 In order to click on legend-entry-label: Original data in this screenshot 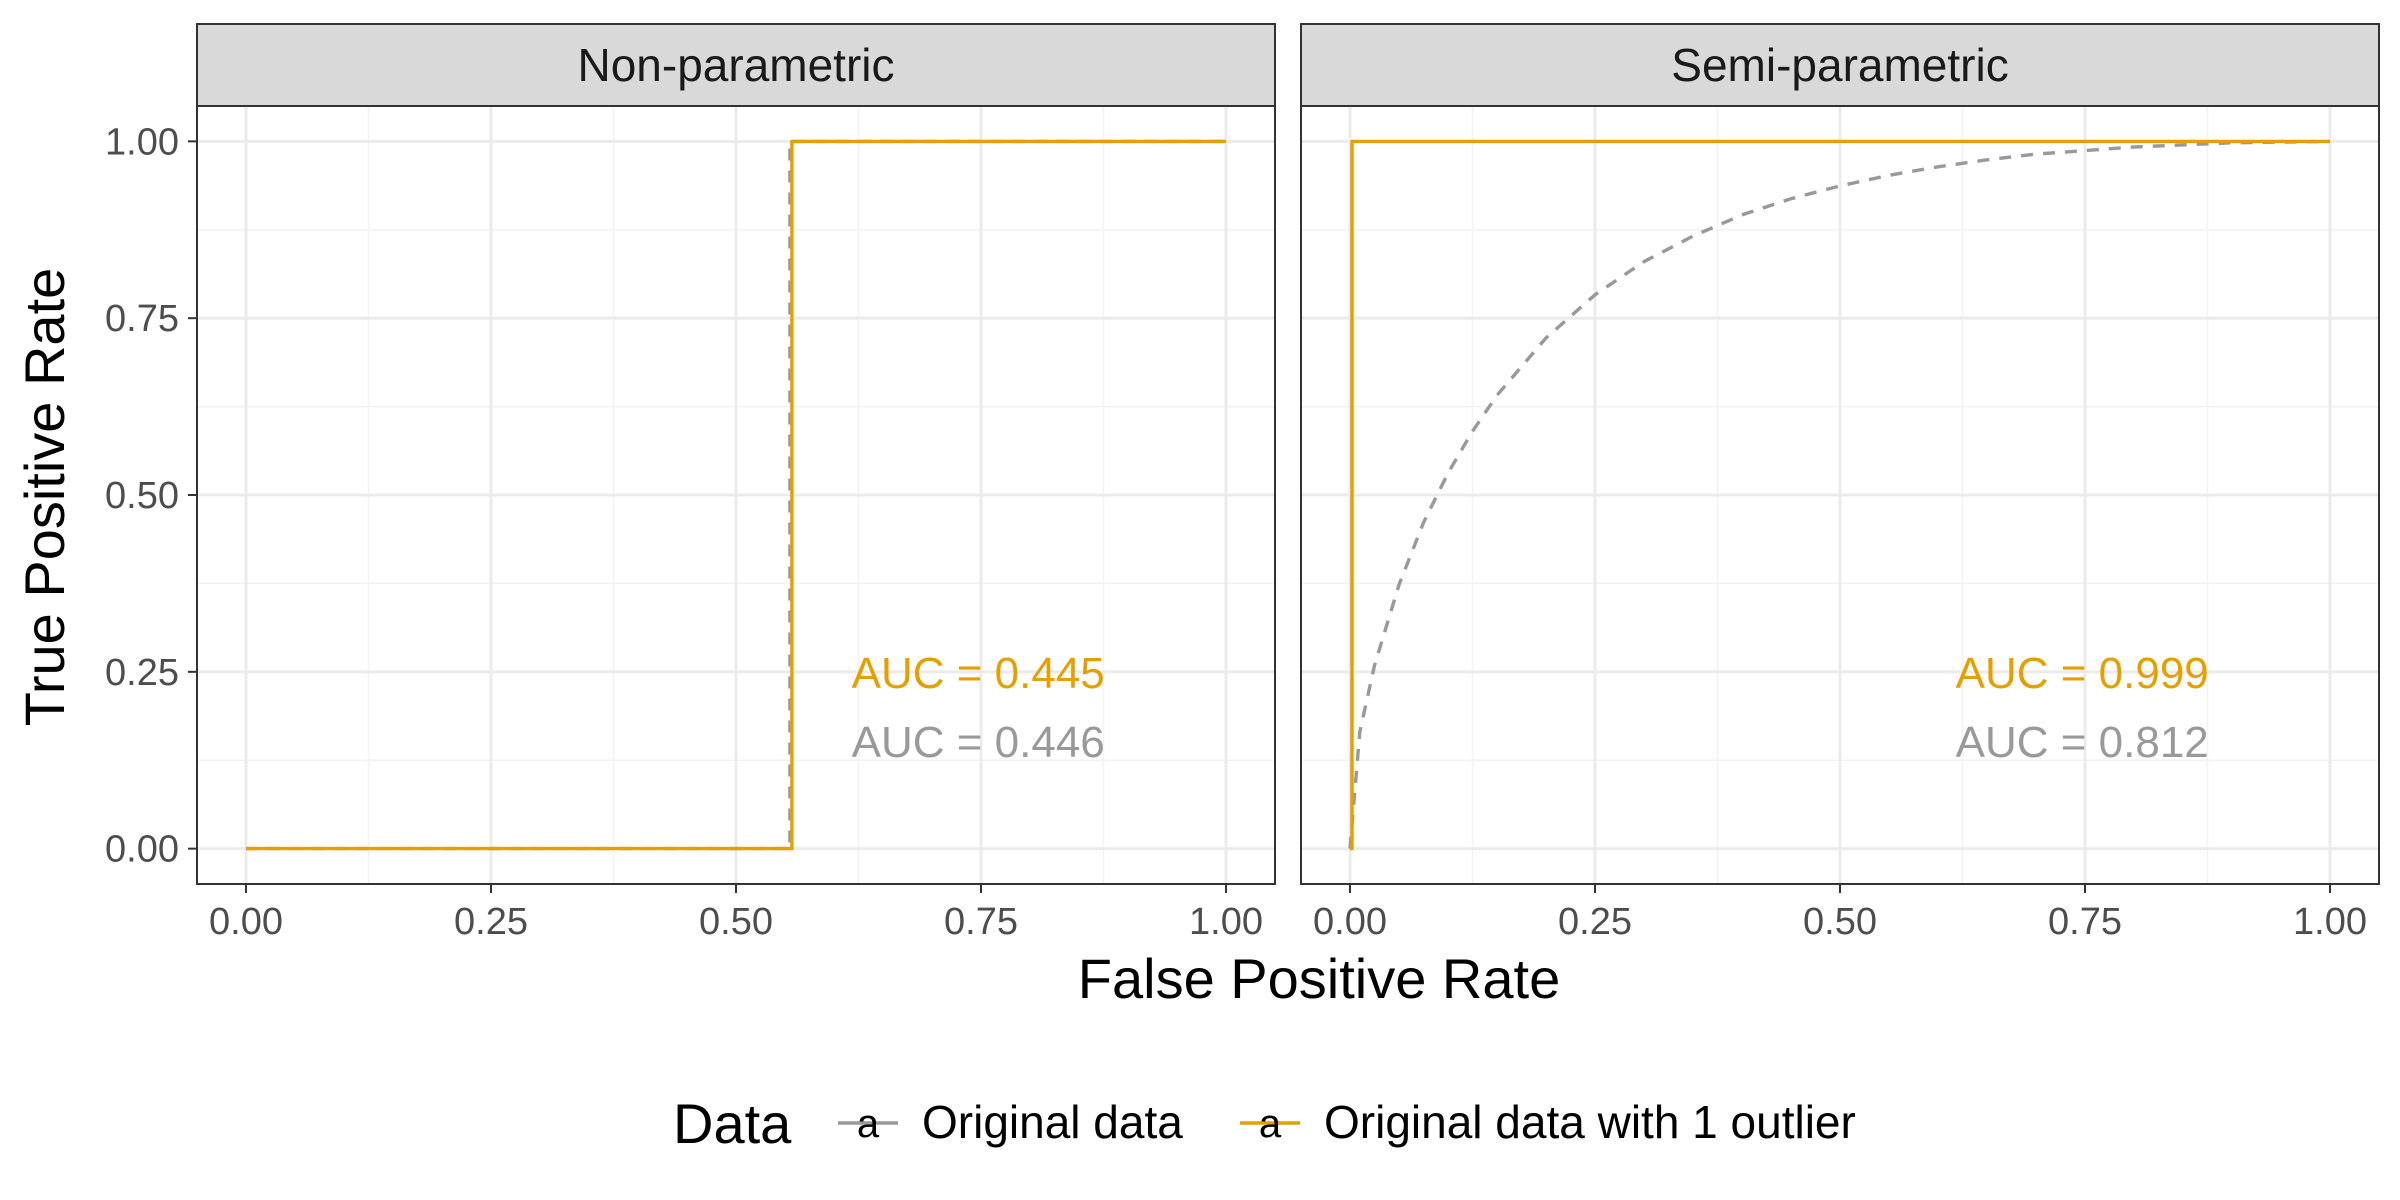, I will do `click(1052, 1122)`.